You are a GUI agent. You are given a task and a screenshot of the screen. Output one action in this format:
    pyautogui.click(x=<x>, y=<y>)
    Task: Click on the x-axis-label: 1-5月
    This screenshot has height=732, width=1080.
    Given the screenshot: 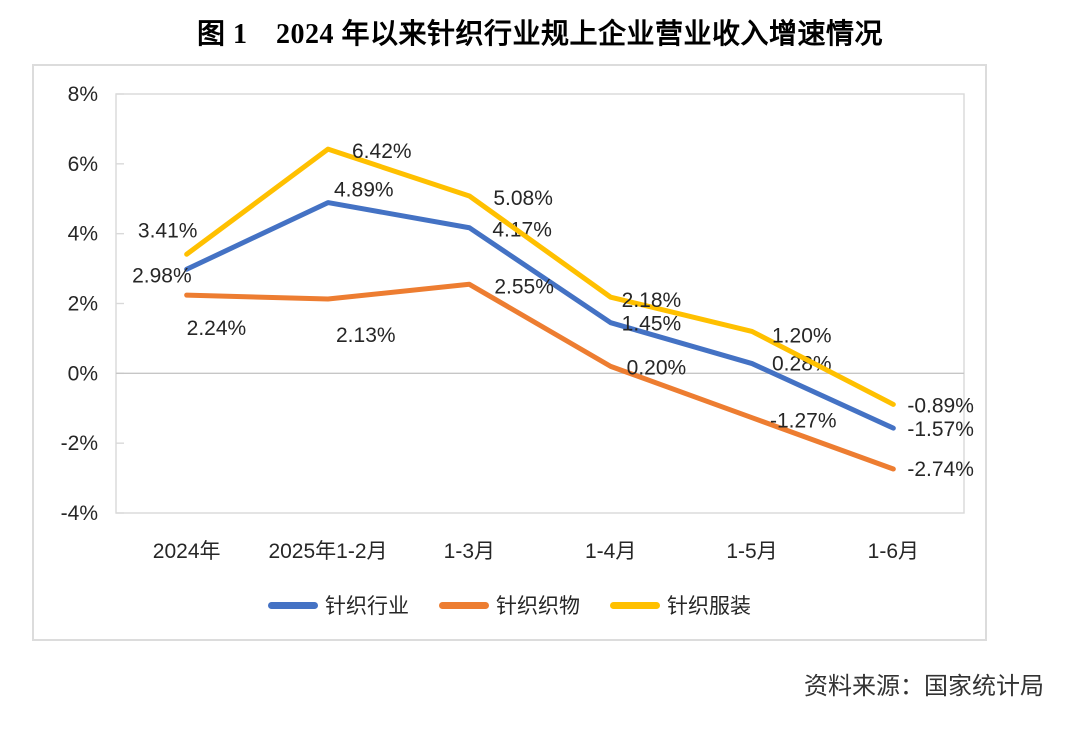 What is the action you would take?
    pyautogui.click(x=751, y=551)
    